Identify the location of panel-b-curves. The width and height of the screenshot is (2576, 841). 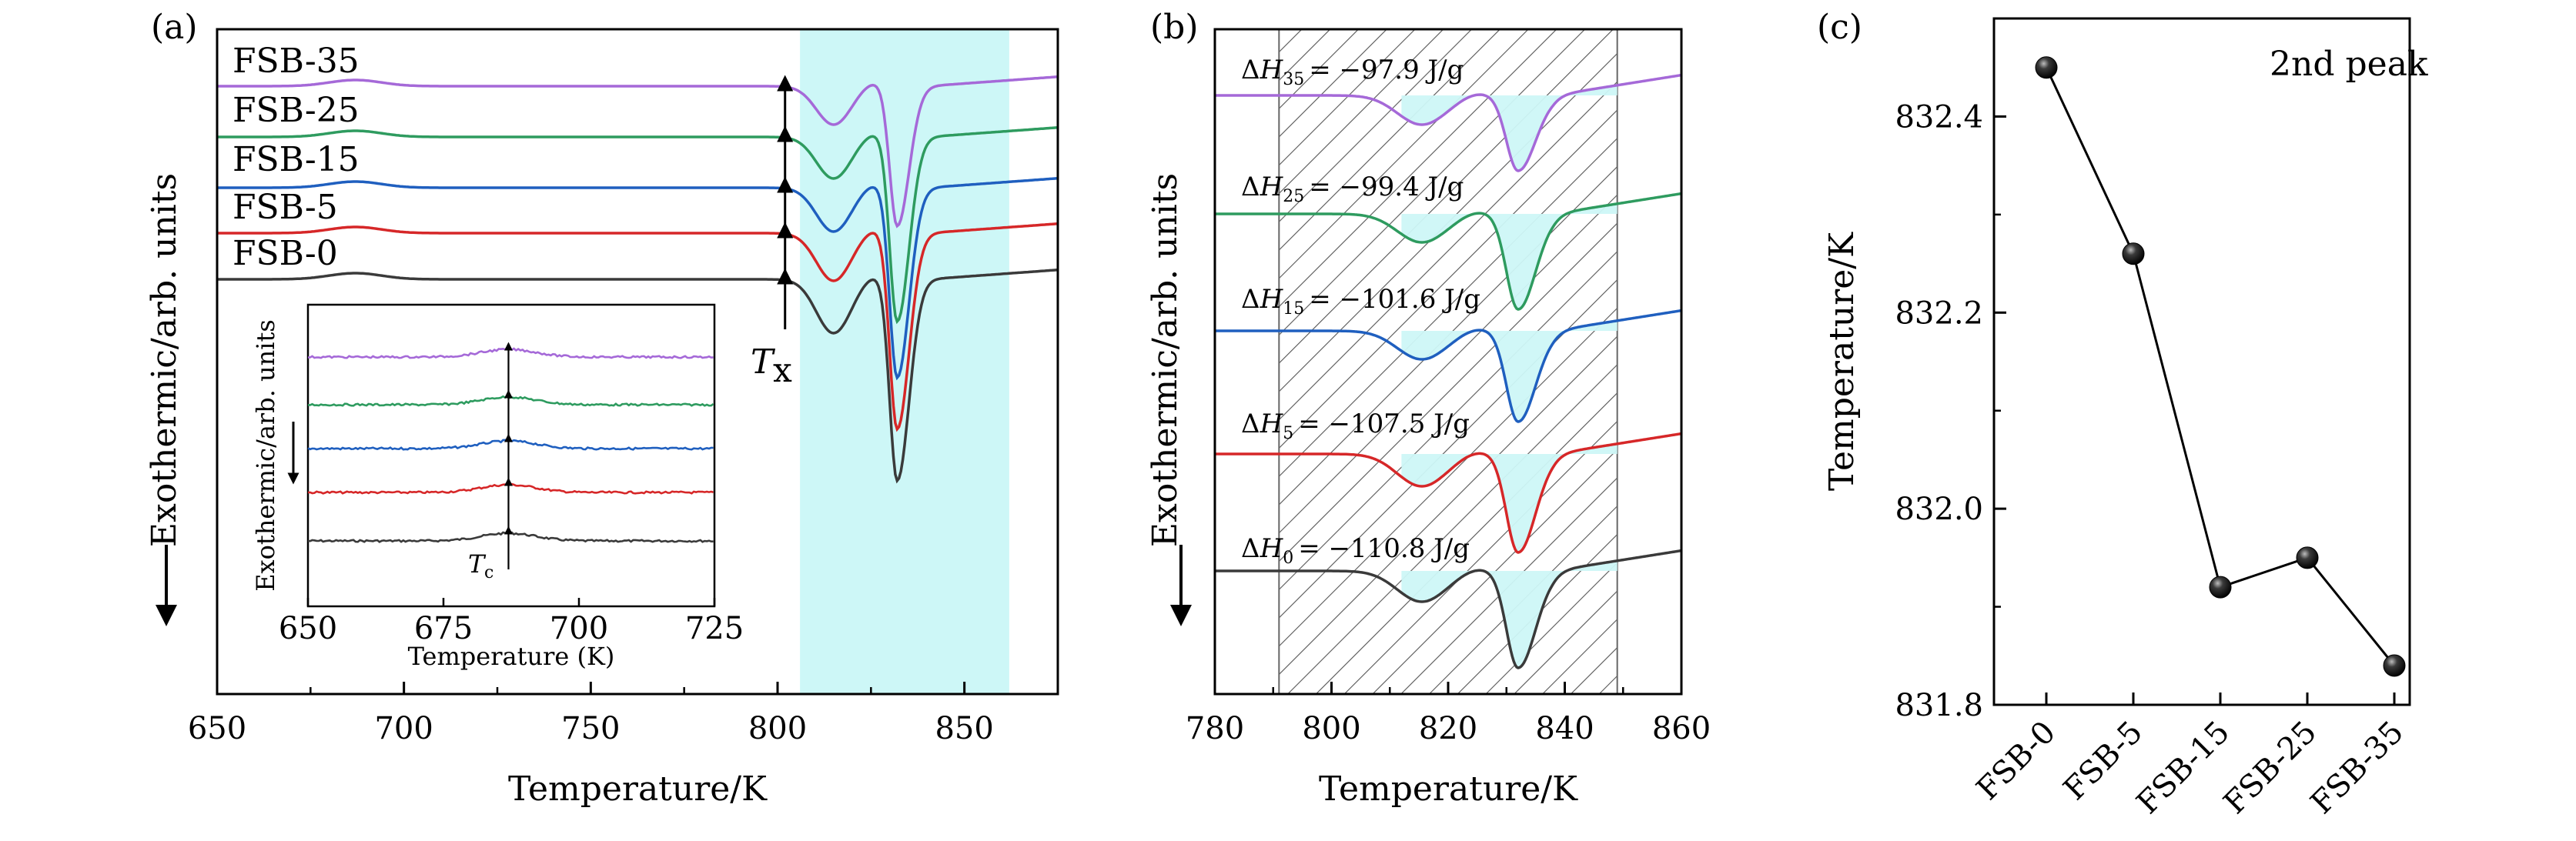
(1448, 371).